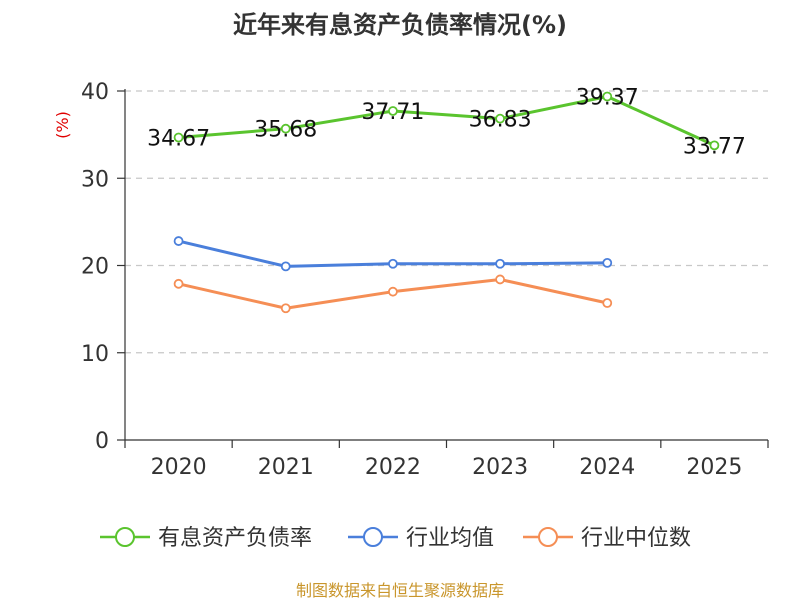  I want to click on data-labels: 34.67 35.68 37.71 36.83 39.37 33.77, so click(446, 122).